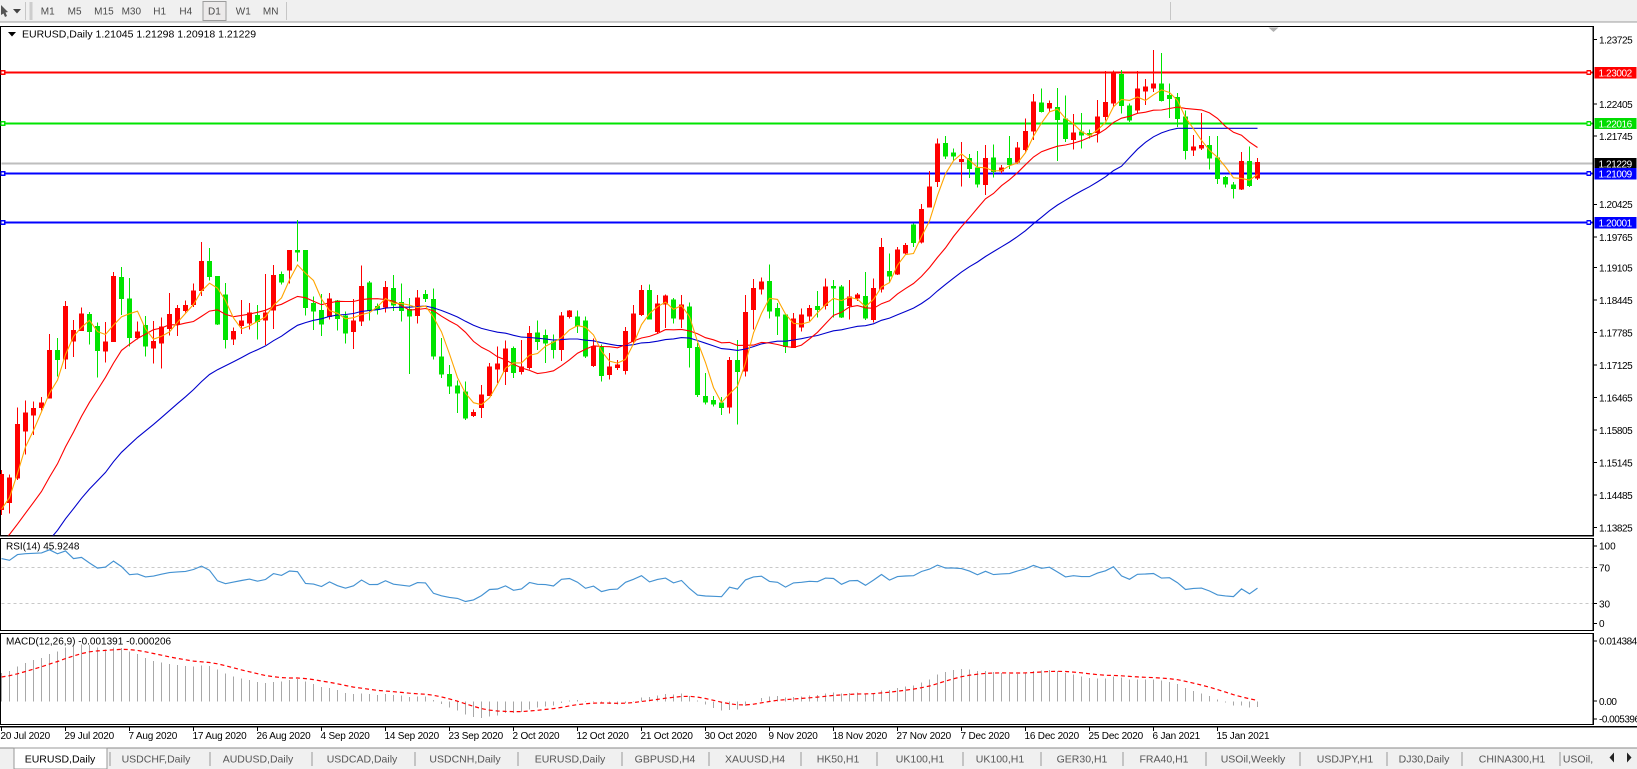  I want to click on svg-text: 1.17125, so click(1616, 366).